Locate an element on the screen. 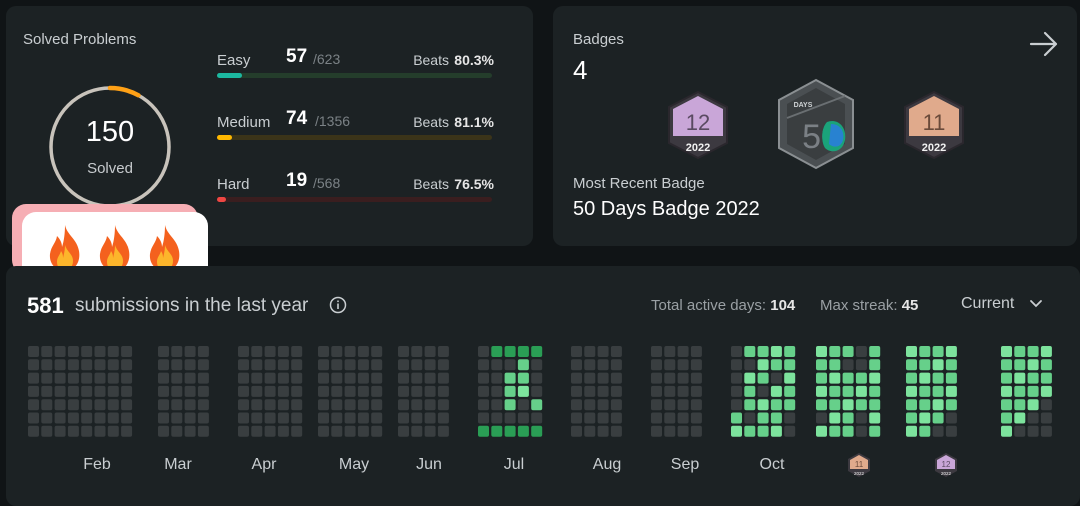 The height and width of the screenshot is (506, 1080). difficulty-row-easy: Easy 57 /623 Beats 80.3% is located at coordinates (355, 69).